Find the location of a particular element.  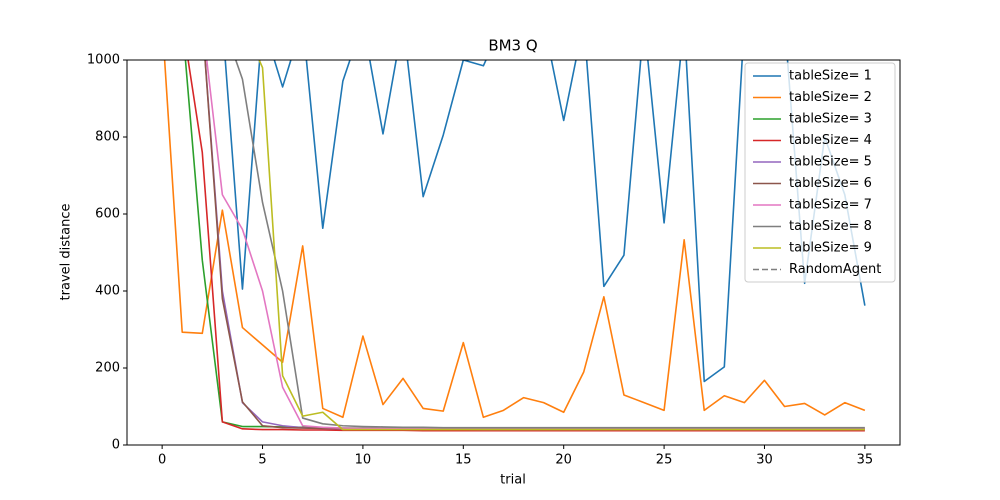

y-tick-label: 400 is located at coordinates (107, 291).